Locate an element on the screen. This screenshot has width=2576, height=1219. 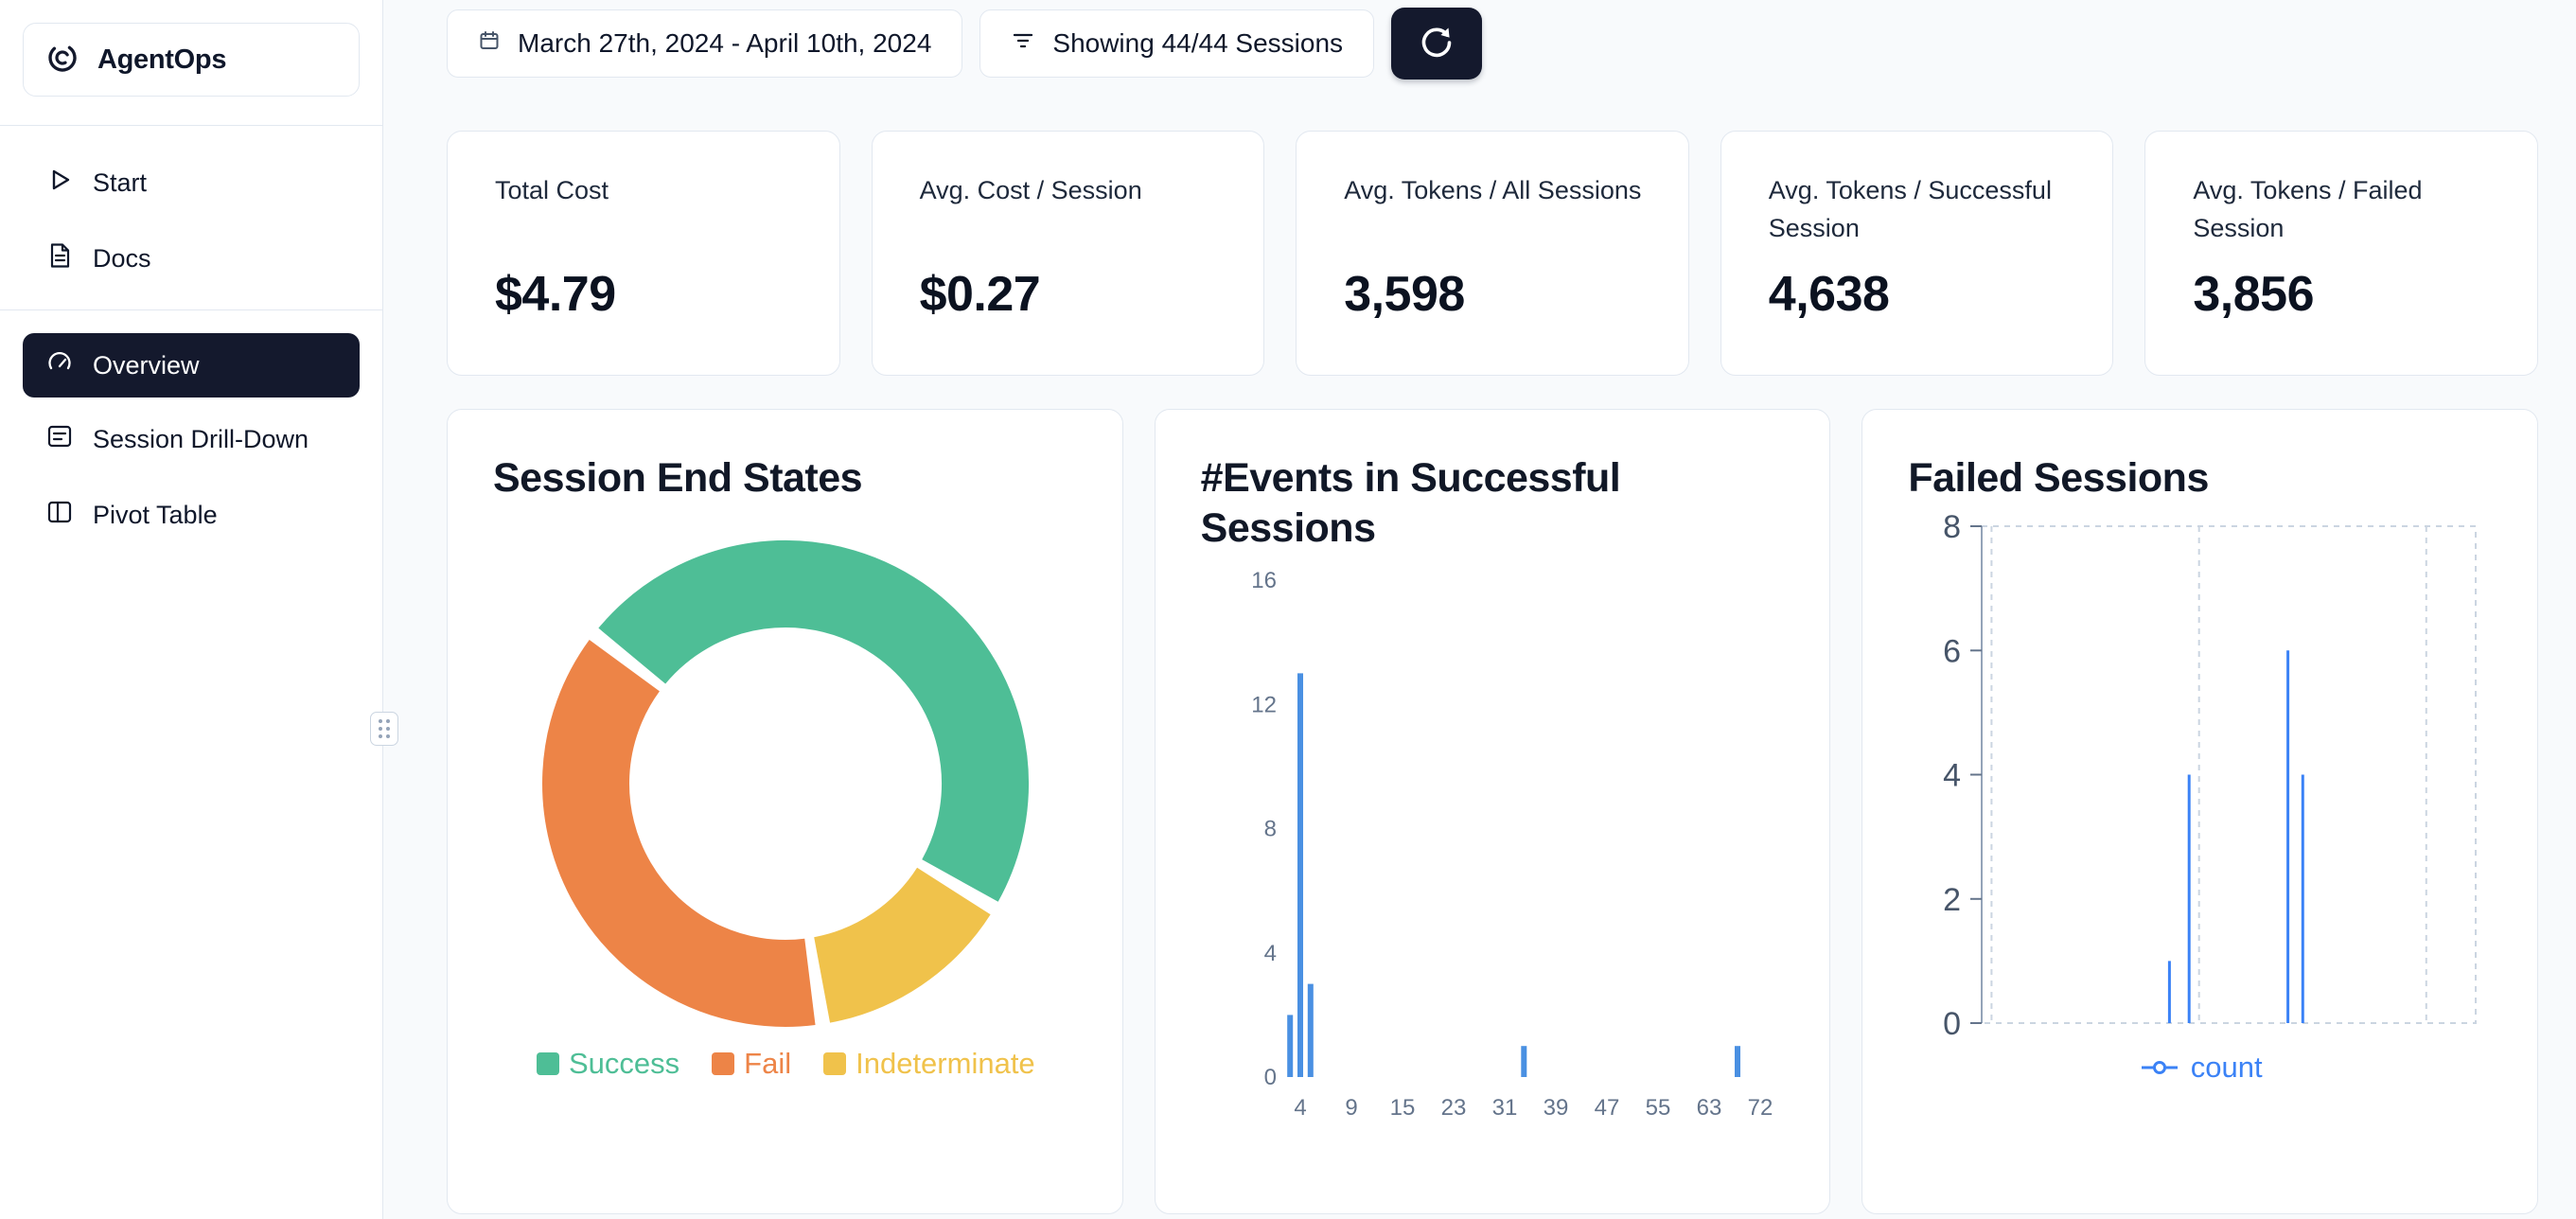
svg-text: 47 is located at coordinates (1606, 1108).